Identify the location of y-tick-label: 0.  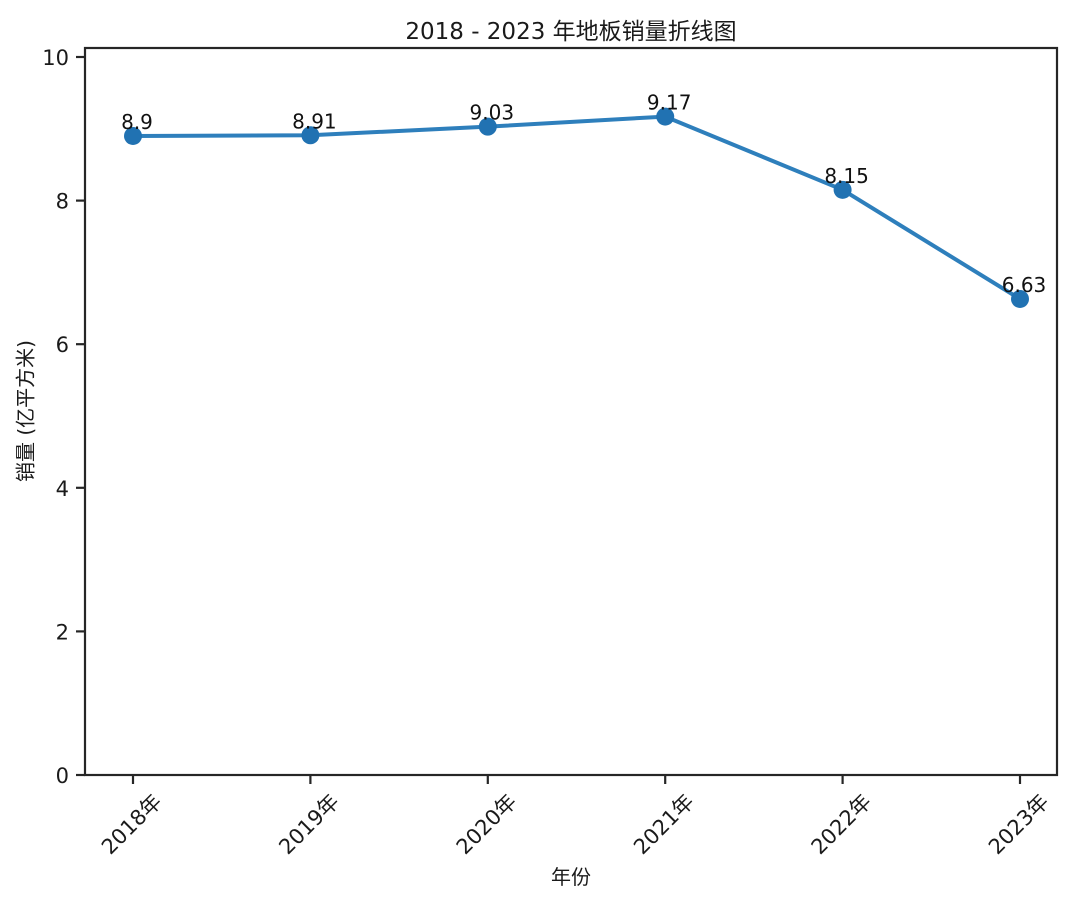
(62, 776).